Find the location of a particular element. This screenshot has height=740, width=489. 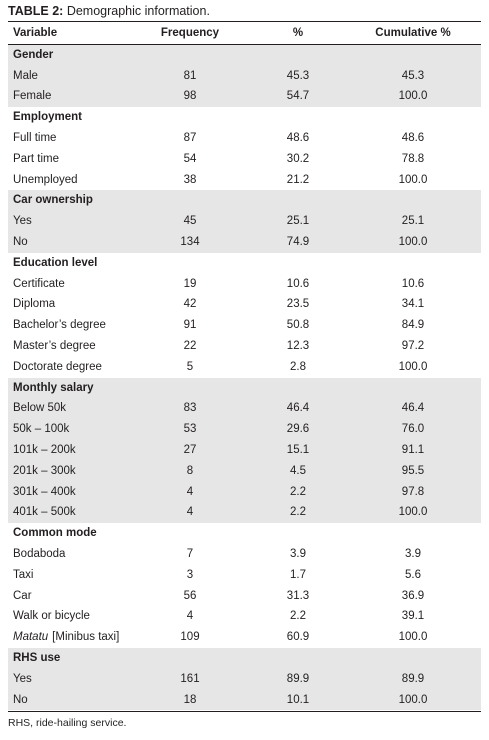

cell-value: 91 is located at coordinates (190, 325).